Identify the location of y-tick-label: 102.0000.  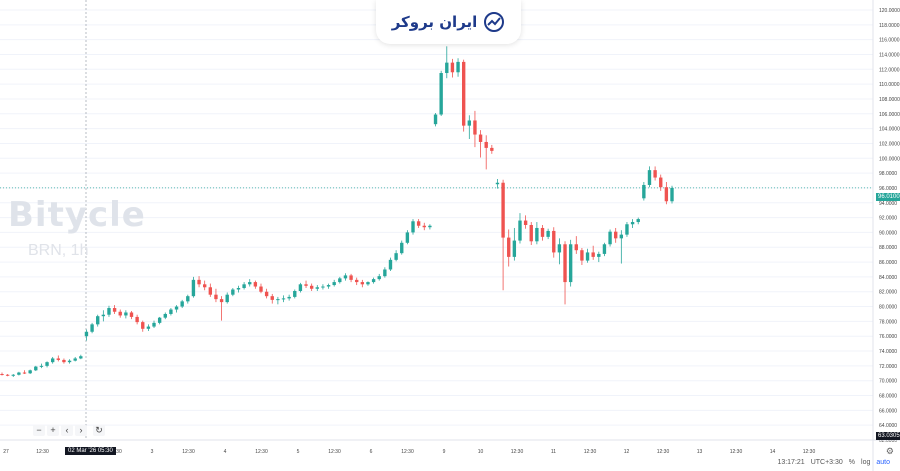
(889, 144).